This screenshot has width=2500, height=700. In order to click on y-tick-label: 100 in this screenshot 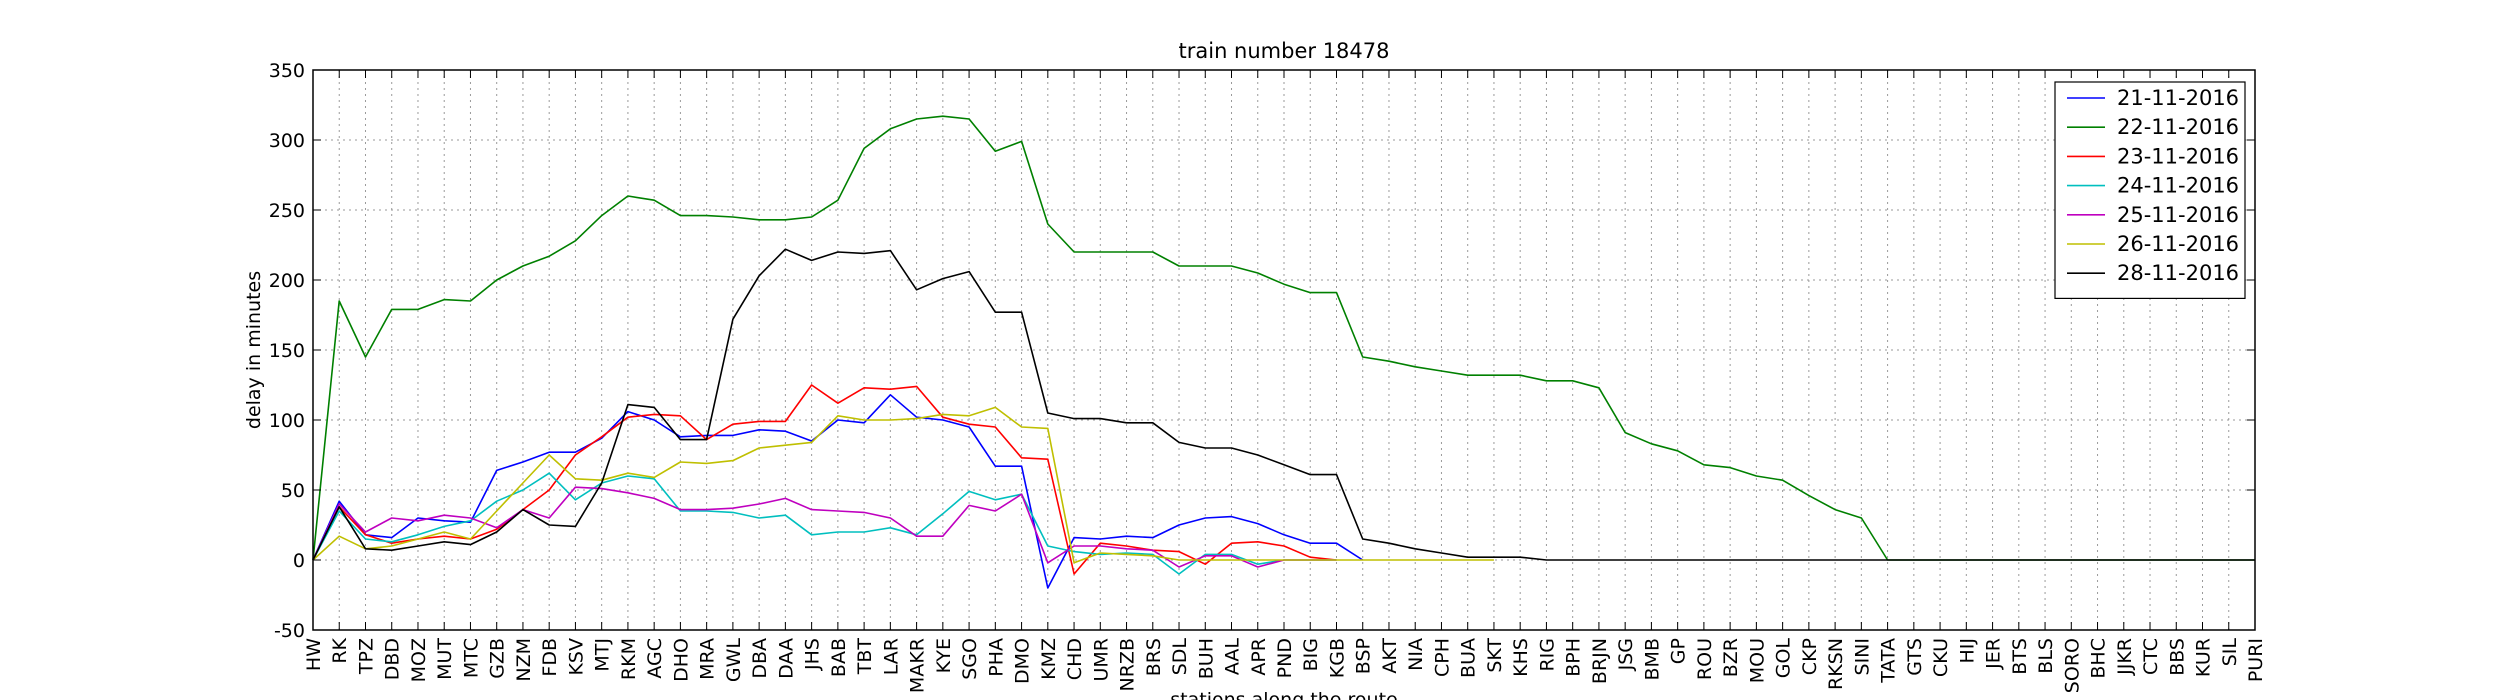, I will do `click(287, 421)`.